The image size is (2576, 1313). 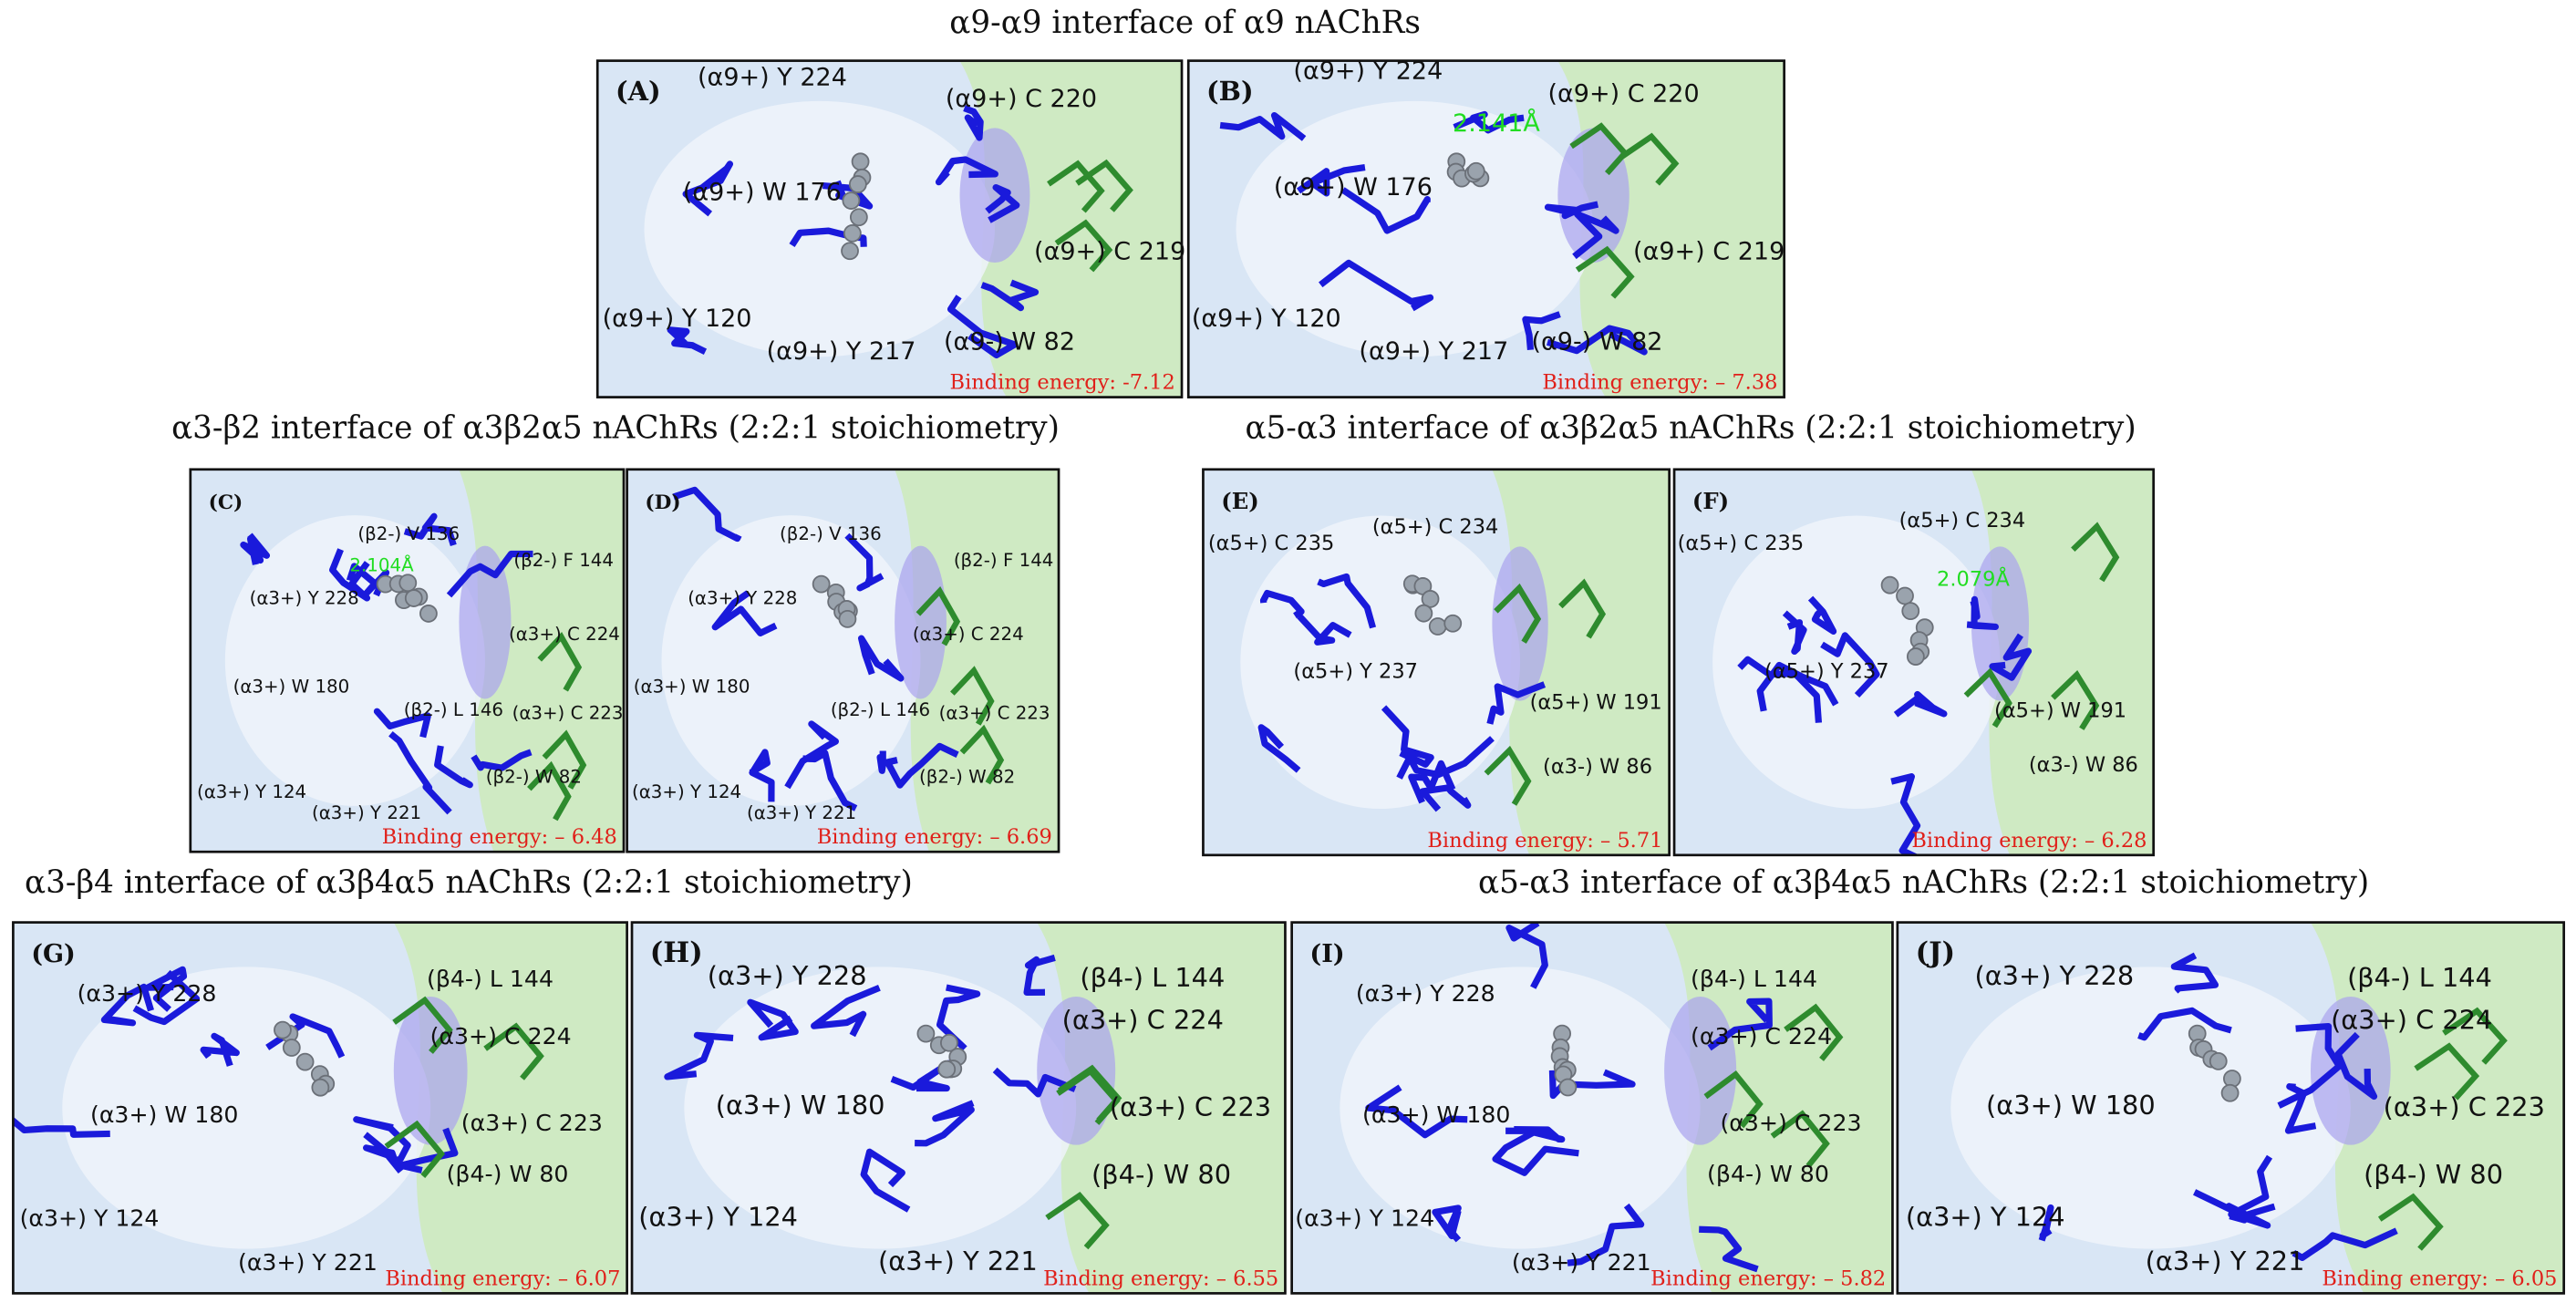 What do you see at coordinates (662, 502) in the screenshot?
I see `panel-label: (D)` at bounding box center [662, 502].